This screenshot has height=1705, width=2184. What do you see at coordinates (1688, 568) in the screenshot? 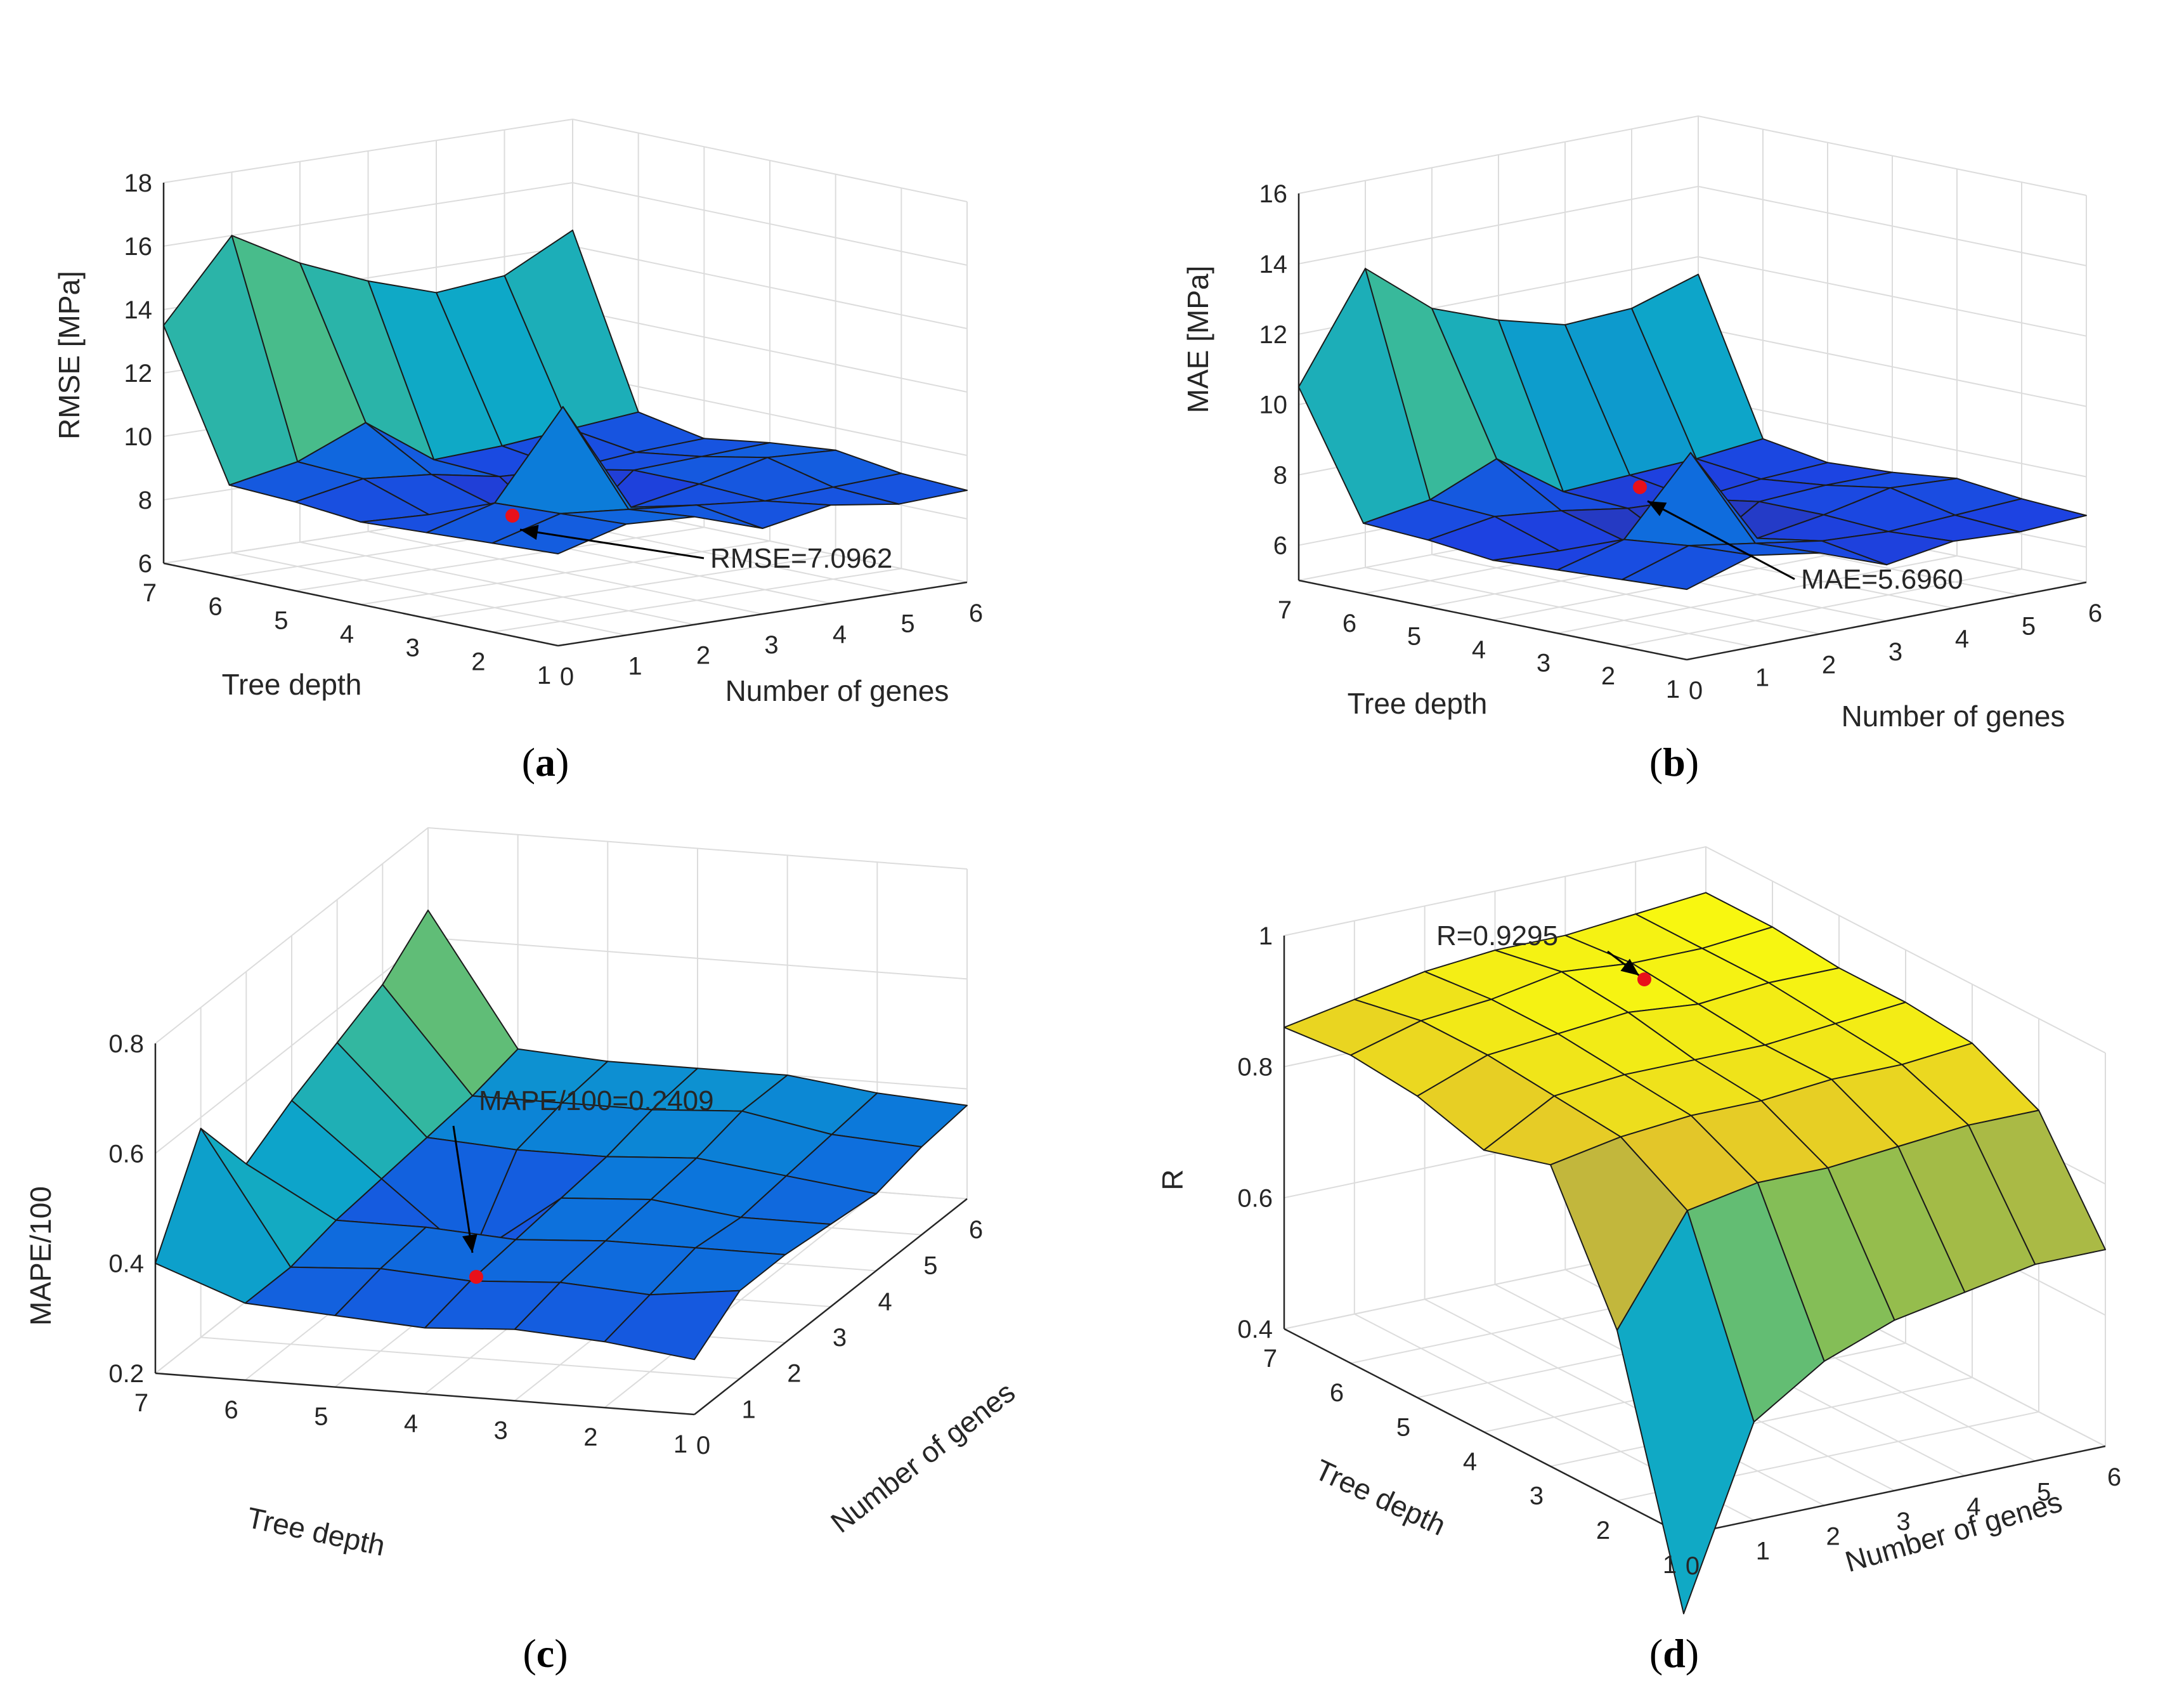
I see `surface-patch` at bounding box center [1688, 568].